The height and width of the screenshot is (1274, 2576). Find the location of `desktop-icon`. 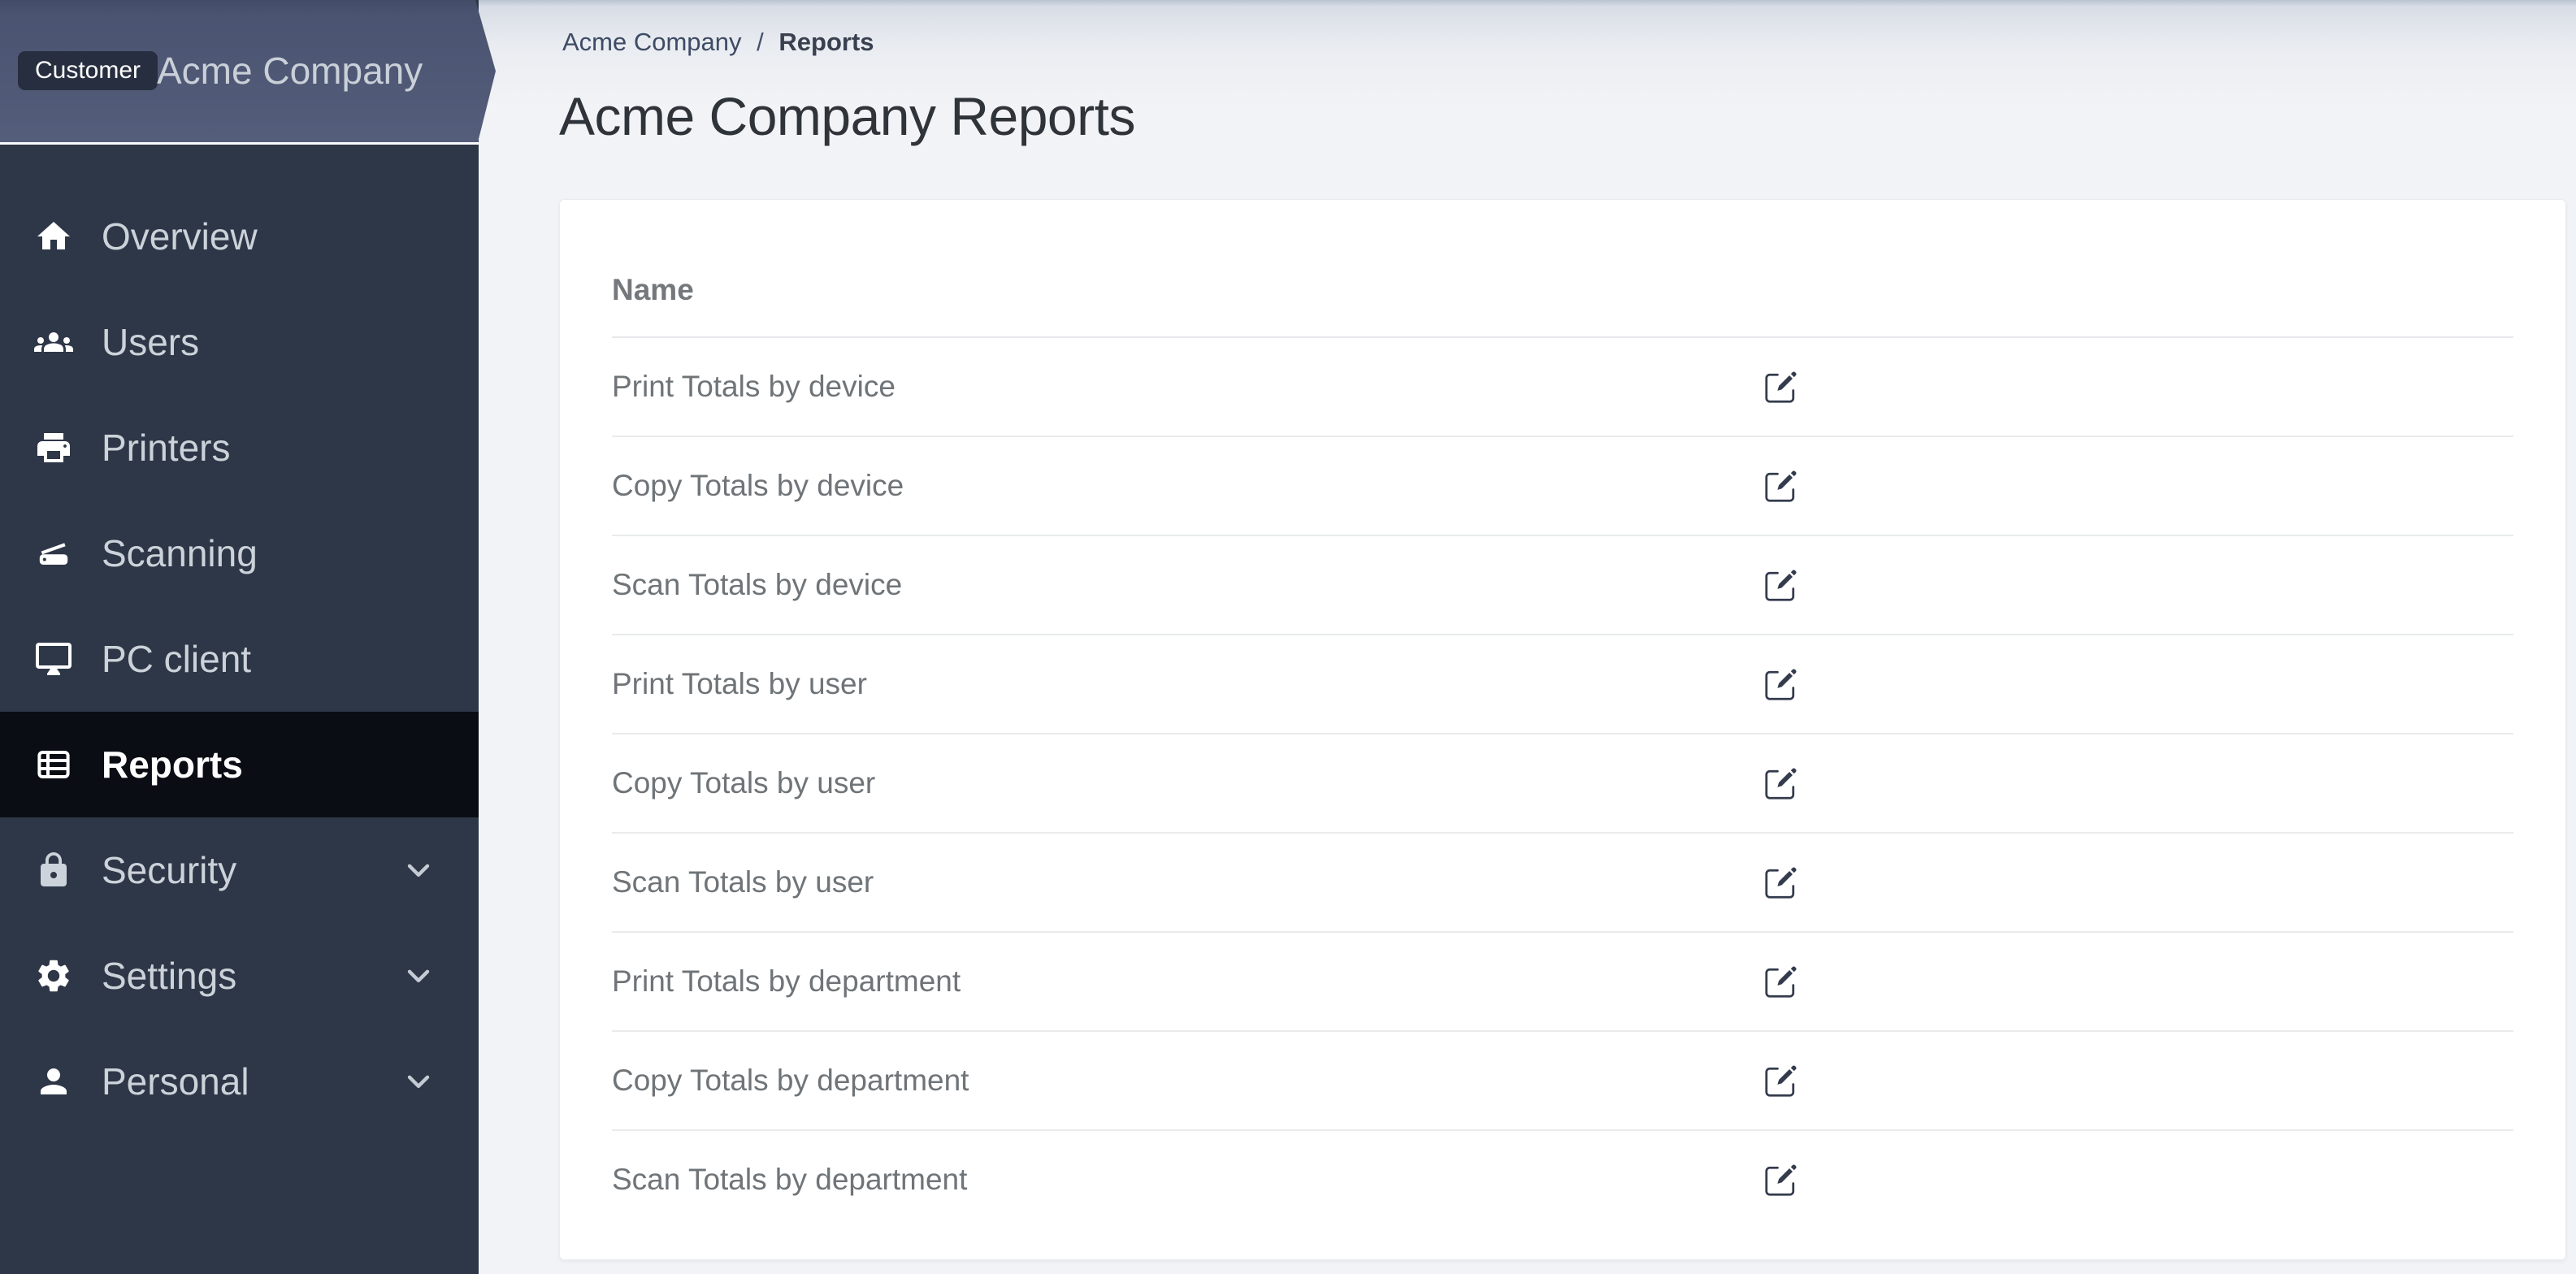

desktop-icon is located at coordinates (54, 658).